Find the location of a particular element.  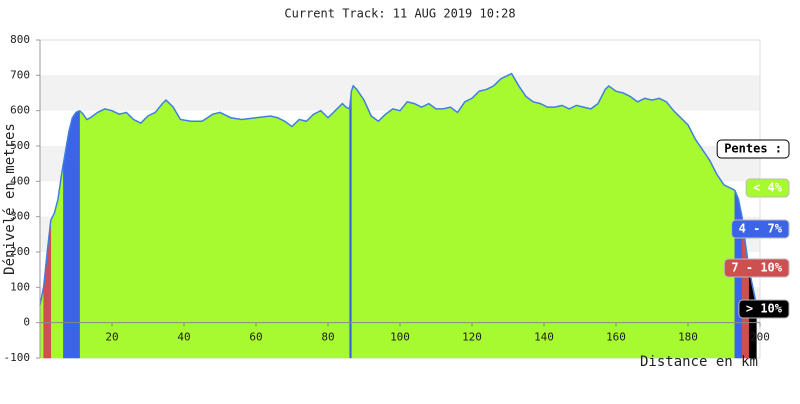

y-tick-label: 400 is located at coordinates (20, 180).